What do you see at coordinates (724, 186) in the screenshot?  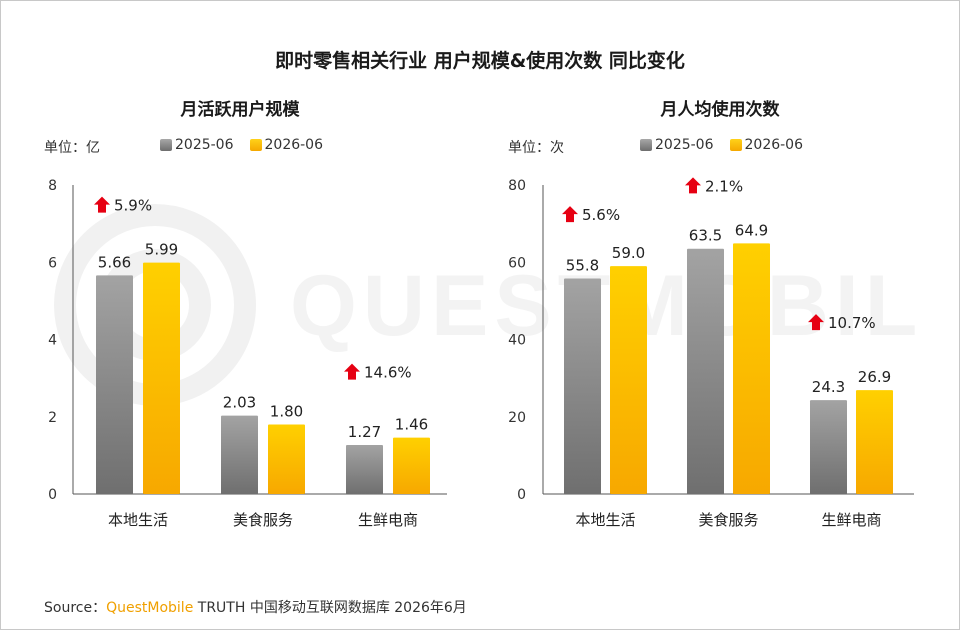 I see `growth-rate-label: 2.1%` at bounding box center [724, 186].